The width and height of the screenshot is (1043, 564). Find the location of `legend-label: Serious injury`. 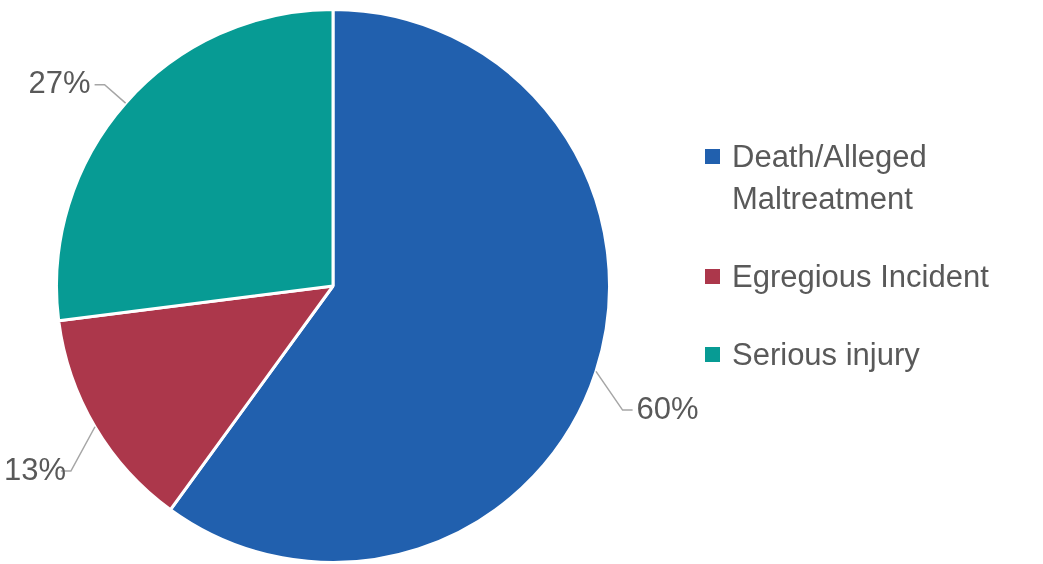

legend-label: Serious injury is located at coordinates (826, 354).